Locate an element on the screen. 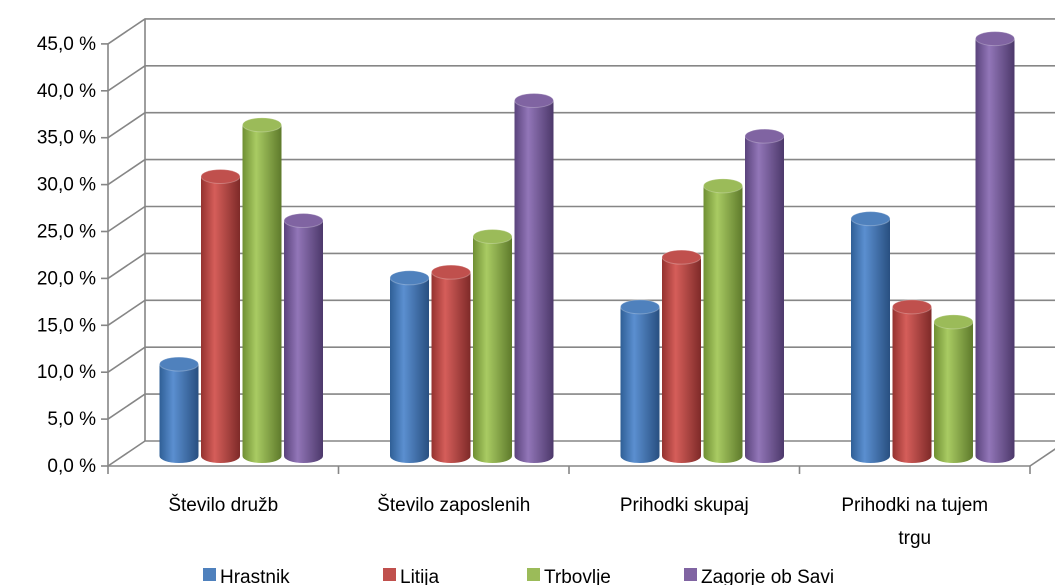 This screenshot has width=1055, height=585. x-tick-label: Prihodki skupaj is located at coordinates (684, 505).